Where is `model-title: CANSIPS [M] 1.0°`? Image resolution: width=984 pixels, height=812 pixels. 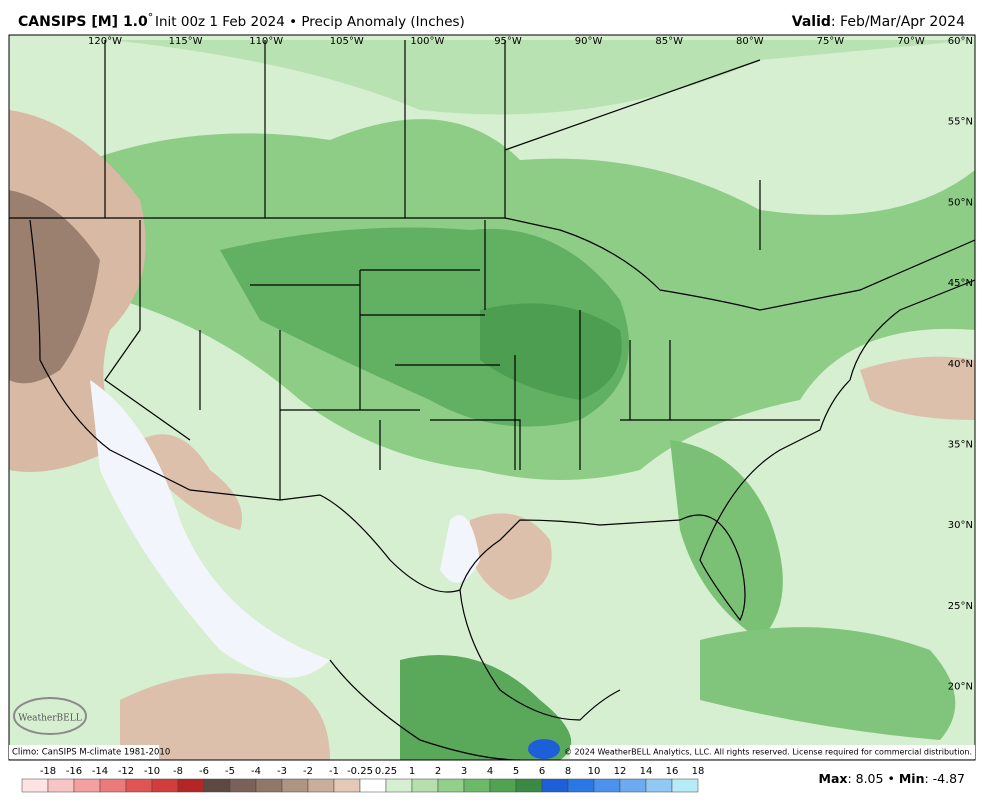 model-title: CANSIPS [M] 1.0° is located at coordinates (85, 20).